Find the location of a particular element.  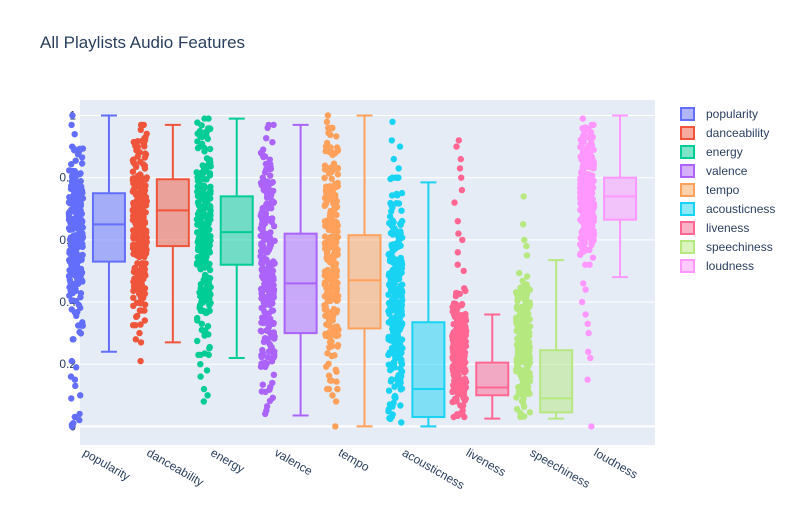

legend-item-acousticness: acousticness is located at coordinates (727, 209).